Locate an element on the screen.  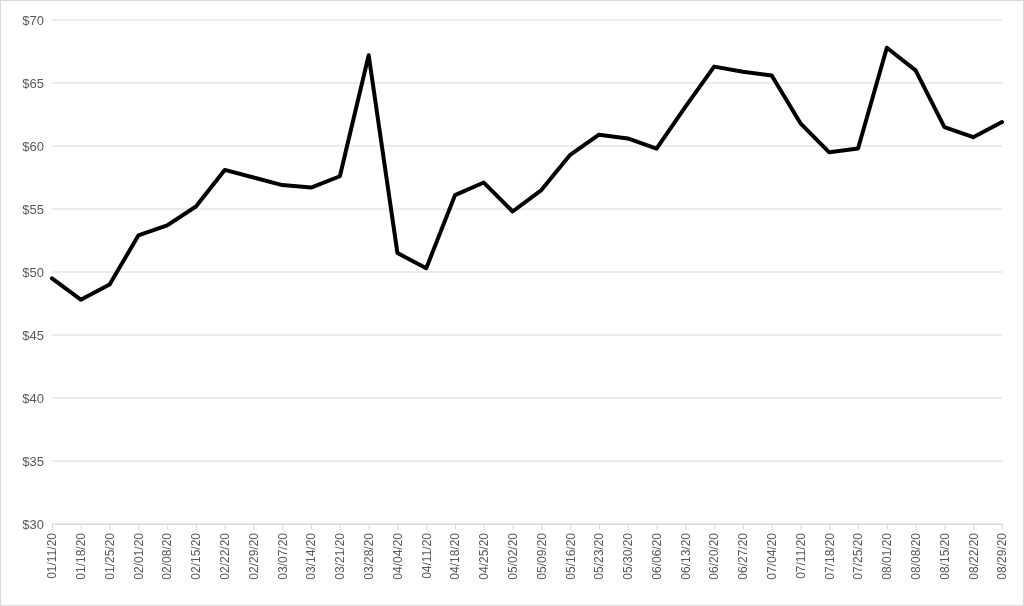
x-tick-label: 08/01/20 is located at coordinates (887, 556).